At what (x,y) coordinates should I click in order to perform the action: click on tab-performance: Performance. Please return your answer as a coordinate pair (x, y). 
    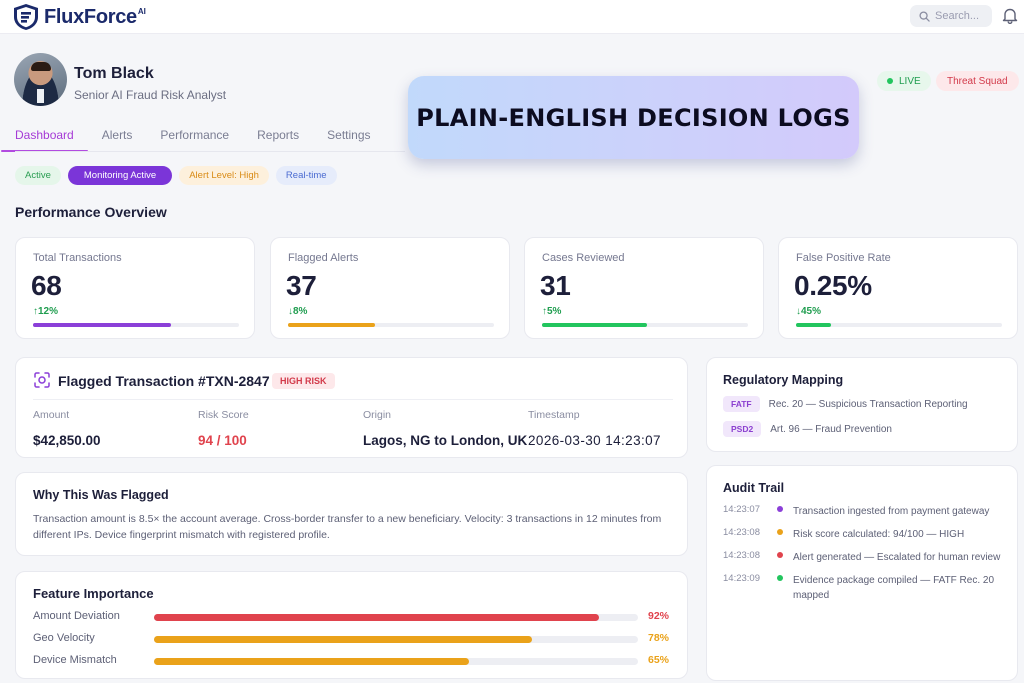
    Looking at the image, I should click on (195, 135).